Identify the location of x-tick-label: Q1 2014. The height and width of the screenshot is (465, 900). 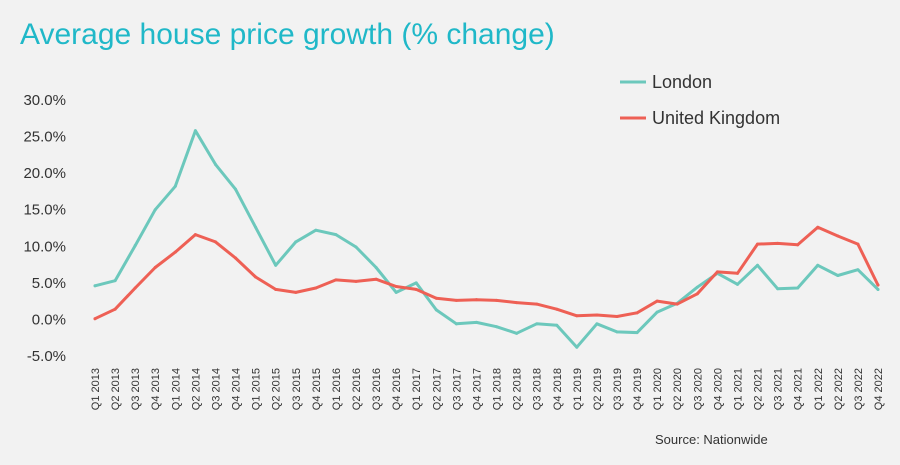
(176, 389).